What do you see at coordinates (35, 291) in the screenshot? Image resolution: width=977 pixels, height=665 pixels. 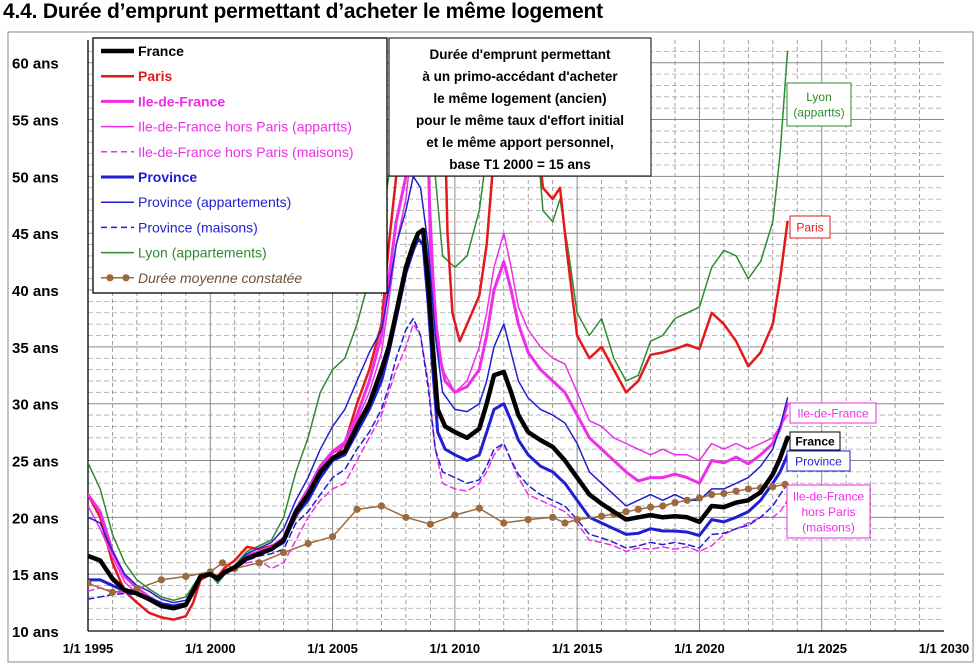 I see `y-tick-label: 40 ans` at bounding box center [35, 291].